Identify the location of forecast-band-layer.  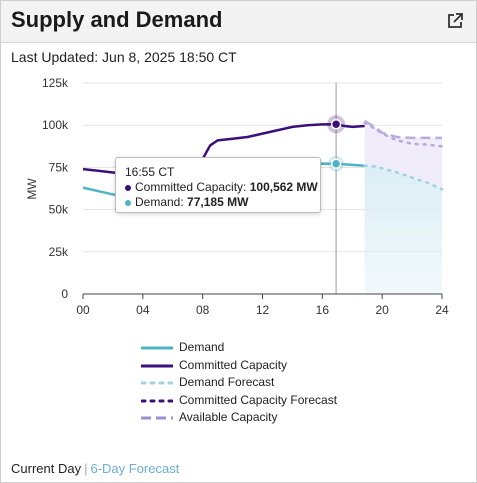
(403, 207).